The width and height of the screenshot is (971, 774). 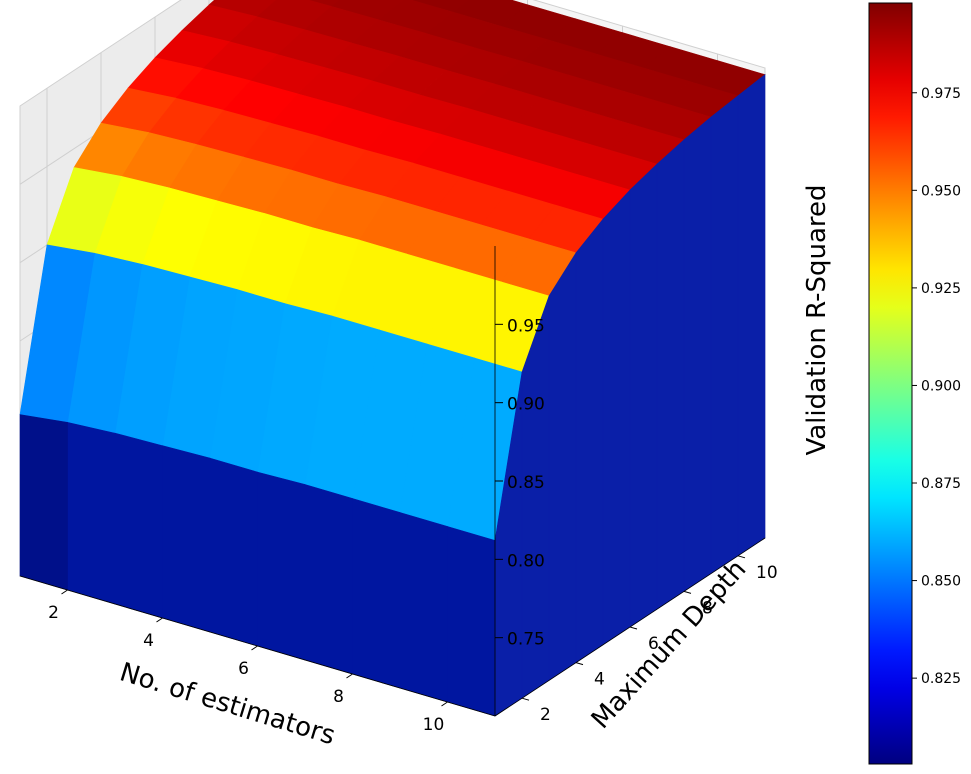 I want to click on colorbar-tick-label: 0.875, so click(x=941, y=484).